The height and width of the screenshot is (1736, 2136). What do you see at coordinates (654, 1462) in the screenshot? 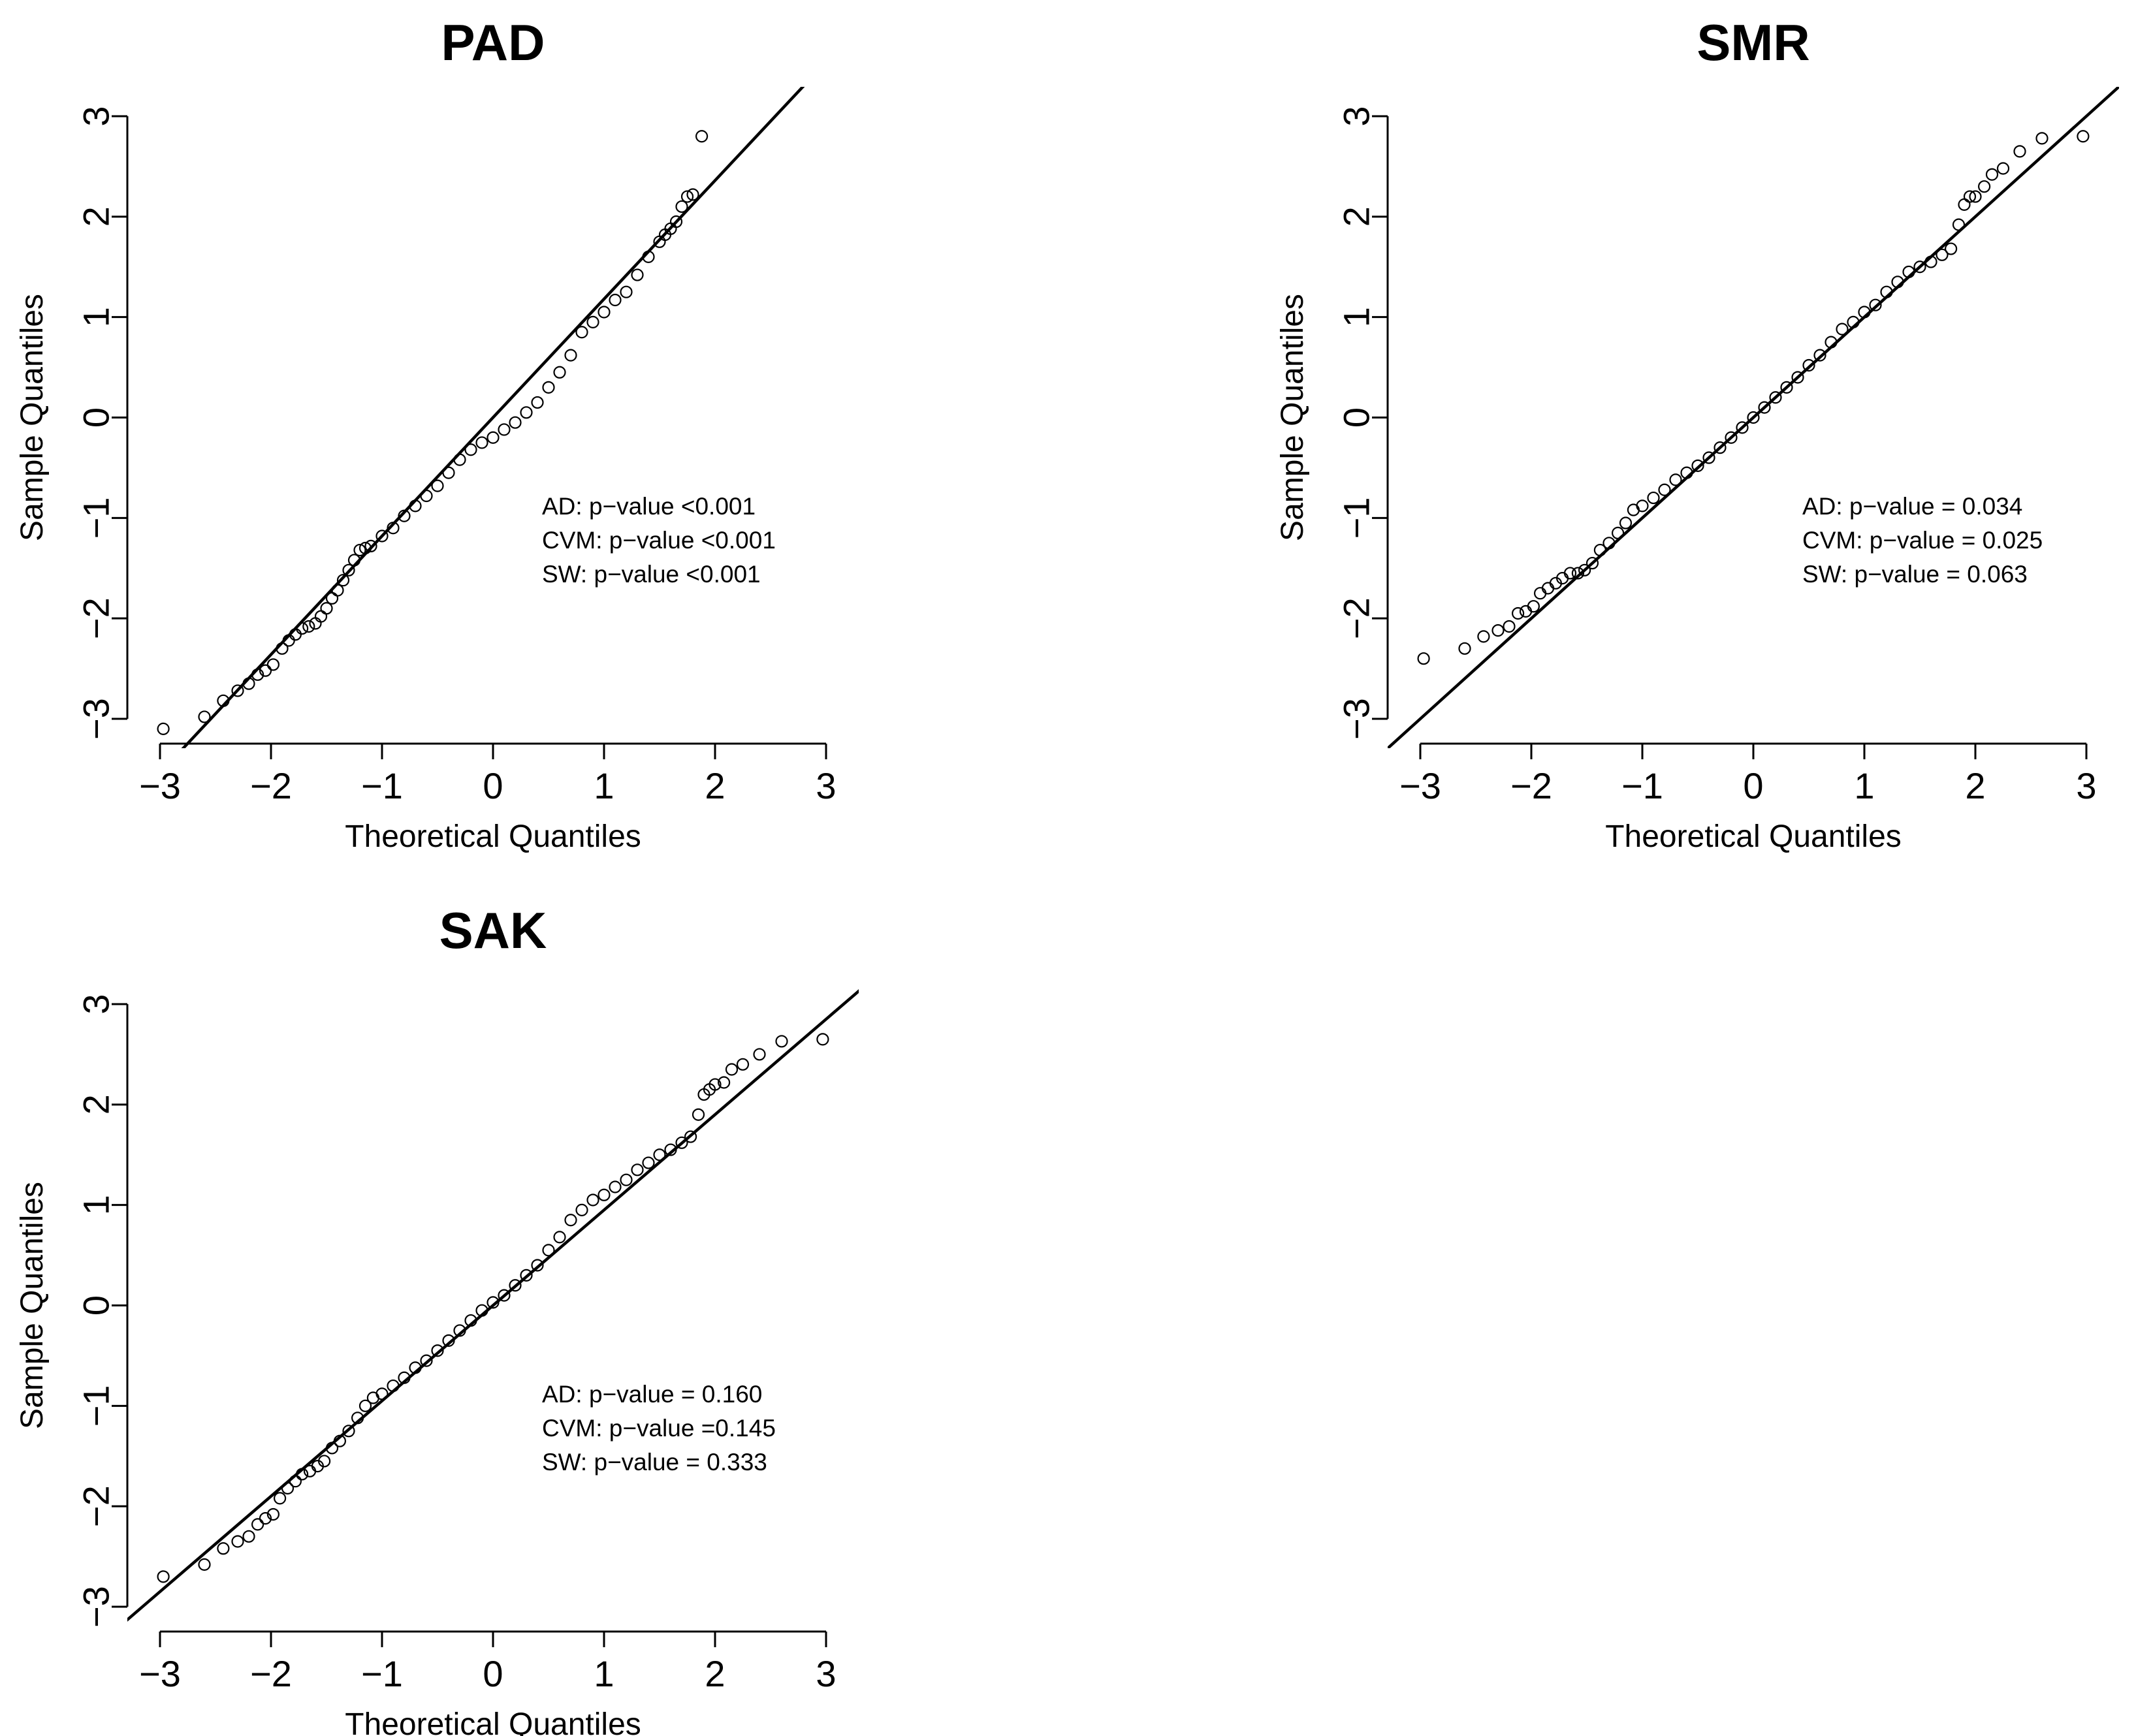
I see `pvalue-annotation: SW: p−value = 0.333` at bounding box center [654, 1462].